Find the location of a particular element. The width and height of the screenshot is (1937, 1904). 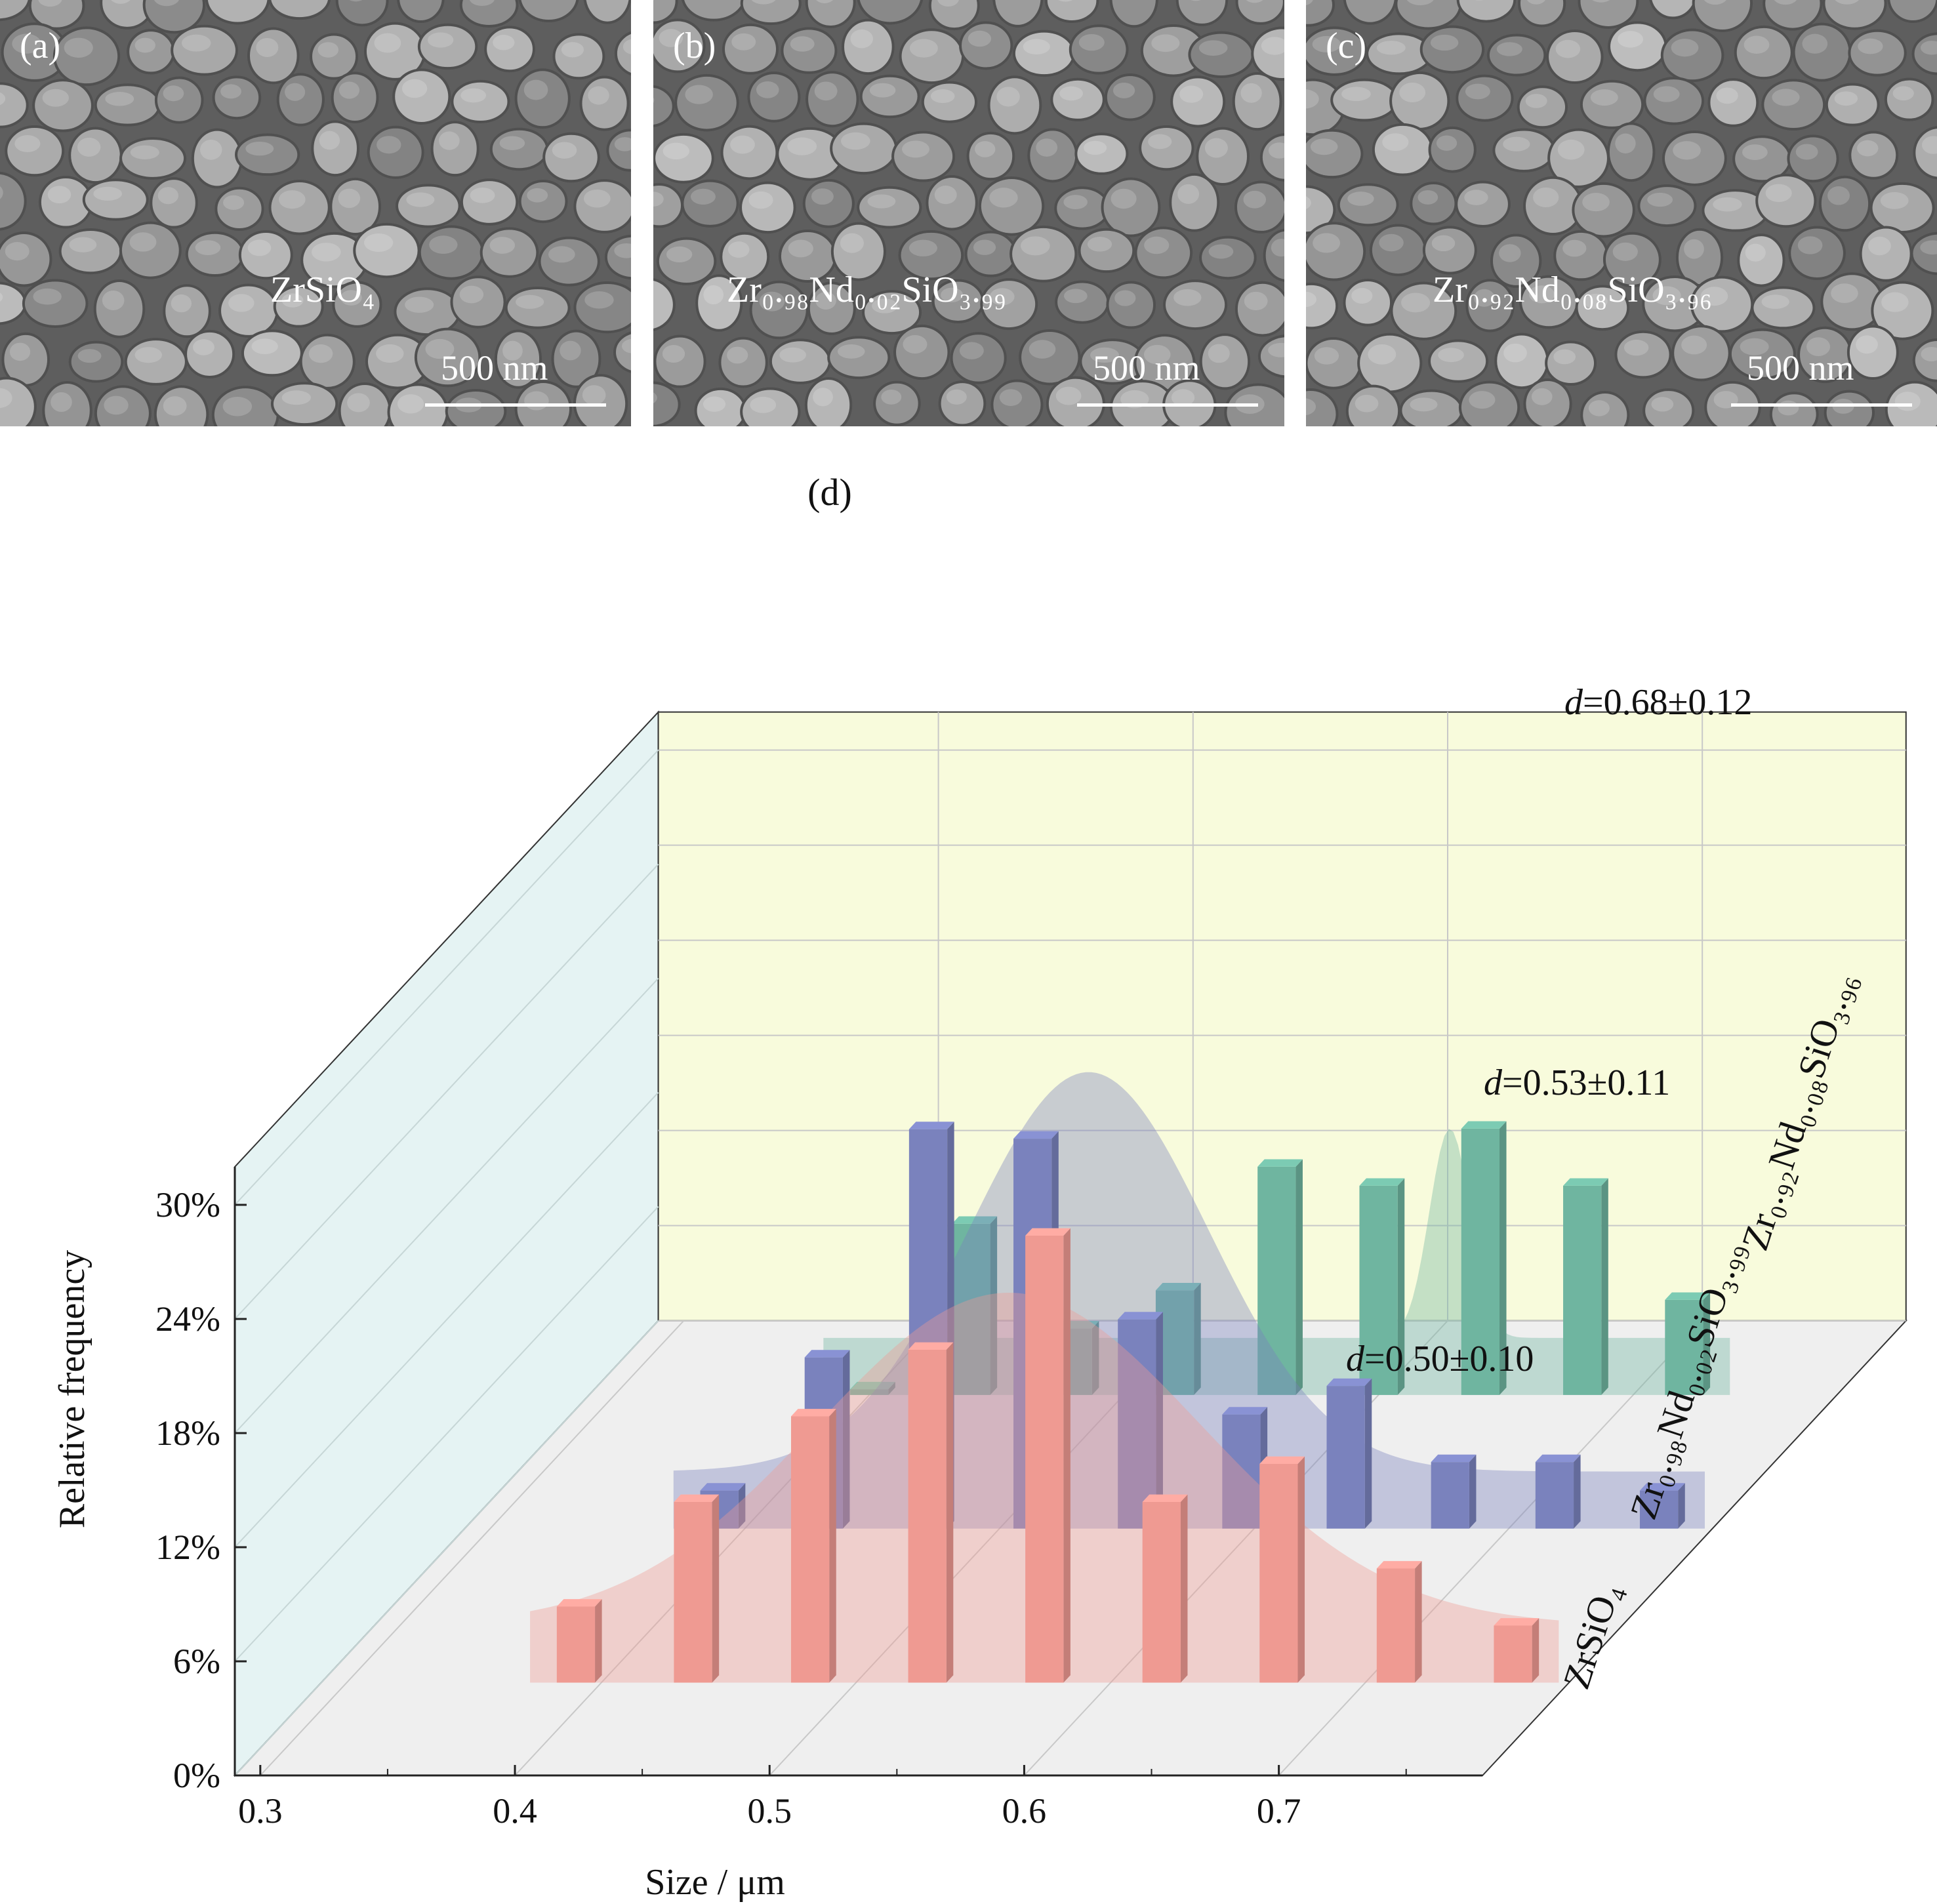

series-zrsio4 is located at coordinates (1044, 1455).